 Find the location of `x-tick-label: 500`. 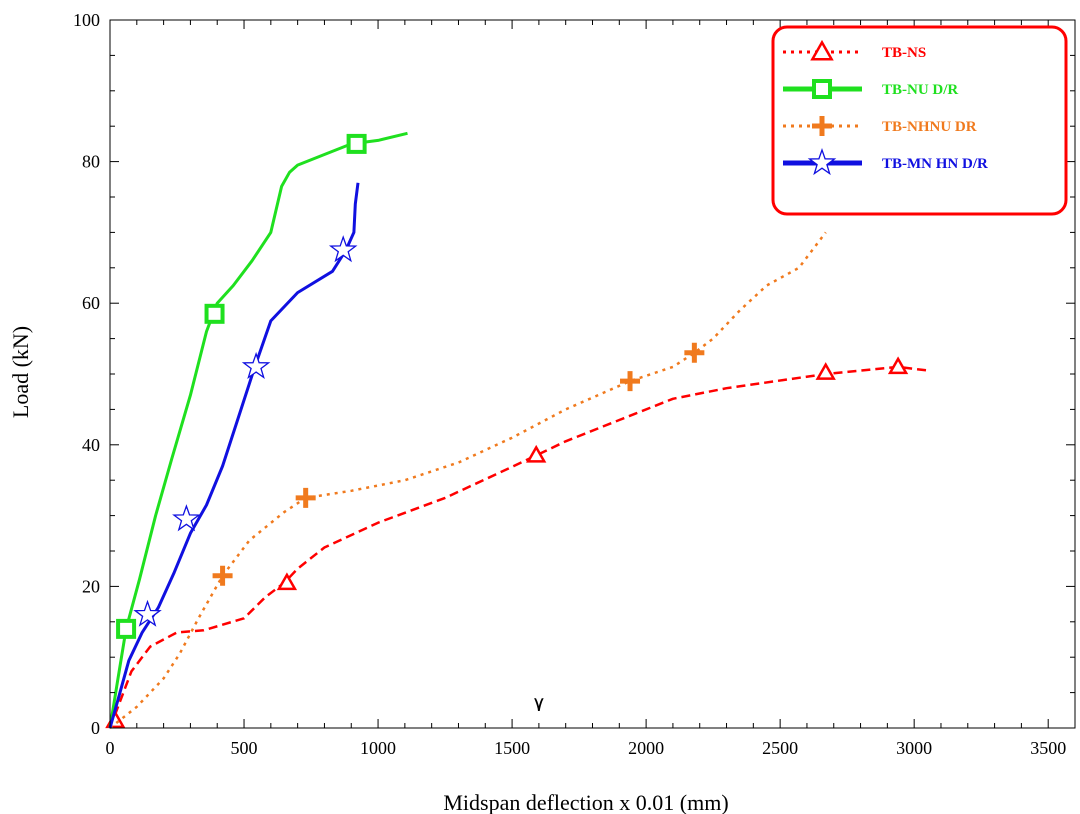

x-tick-label: 500 is located at coordinates (244, 748).